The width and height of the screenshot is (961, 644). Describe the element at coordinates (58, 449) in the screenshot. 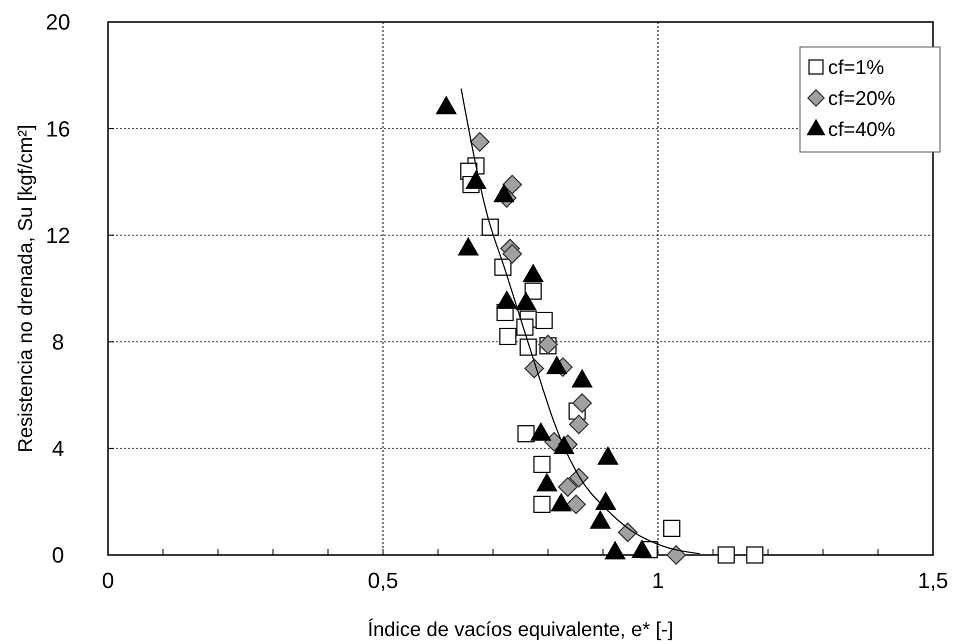

I see `y-tick-label: 4` at that location.